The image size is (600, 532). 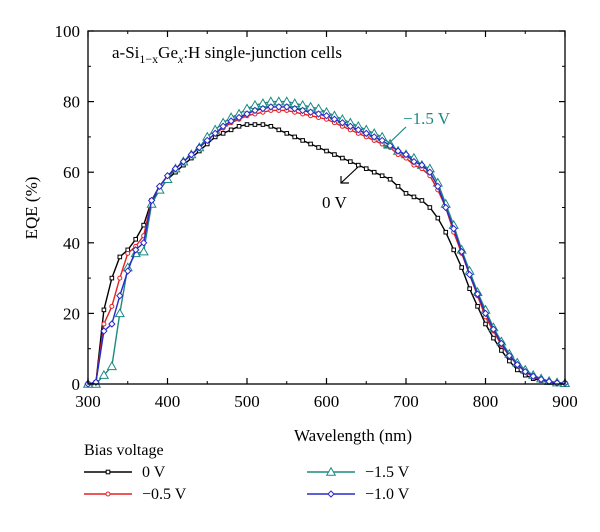 I want to click on panel-label-part-2: 1−x, so click(x=148, y=59).